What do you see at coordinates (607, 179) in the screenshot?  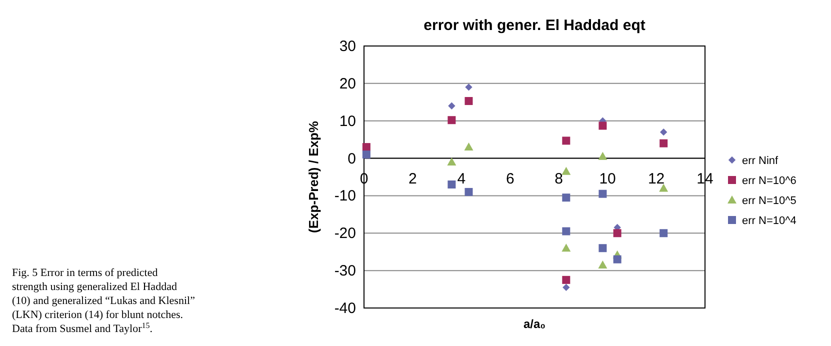 I see `x-tick-label: 10` at bounding box center [607, 179].